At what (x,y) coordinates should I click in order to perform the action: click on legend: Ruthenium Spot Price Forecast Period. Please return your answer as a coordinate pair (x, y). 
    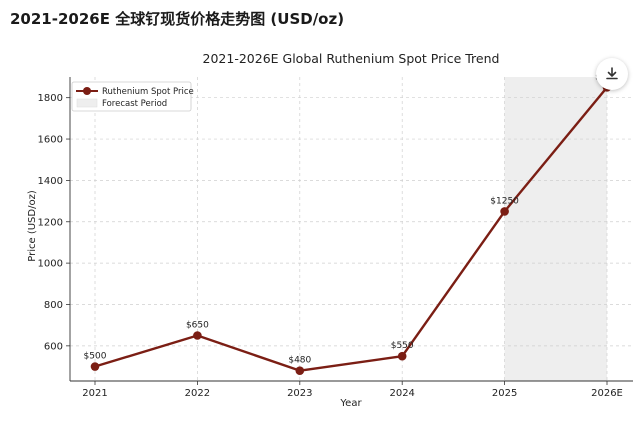
    Looking at the image, I should click on (132, 96).